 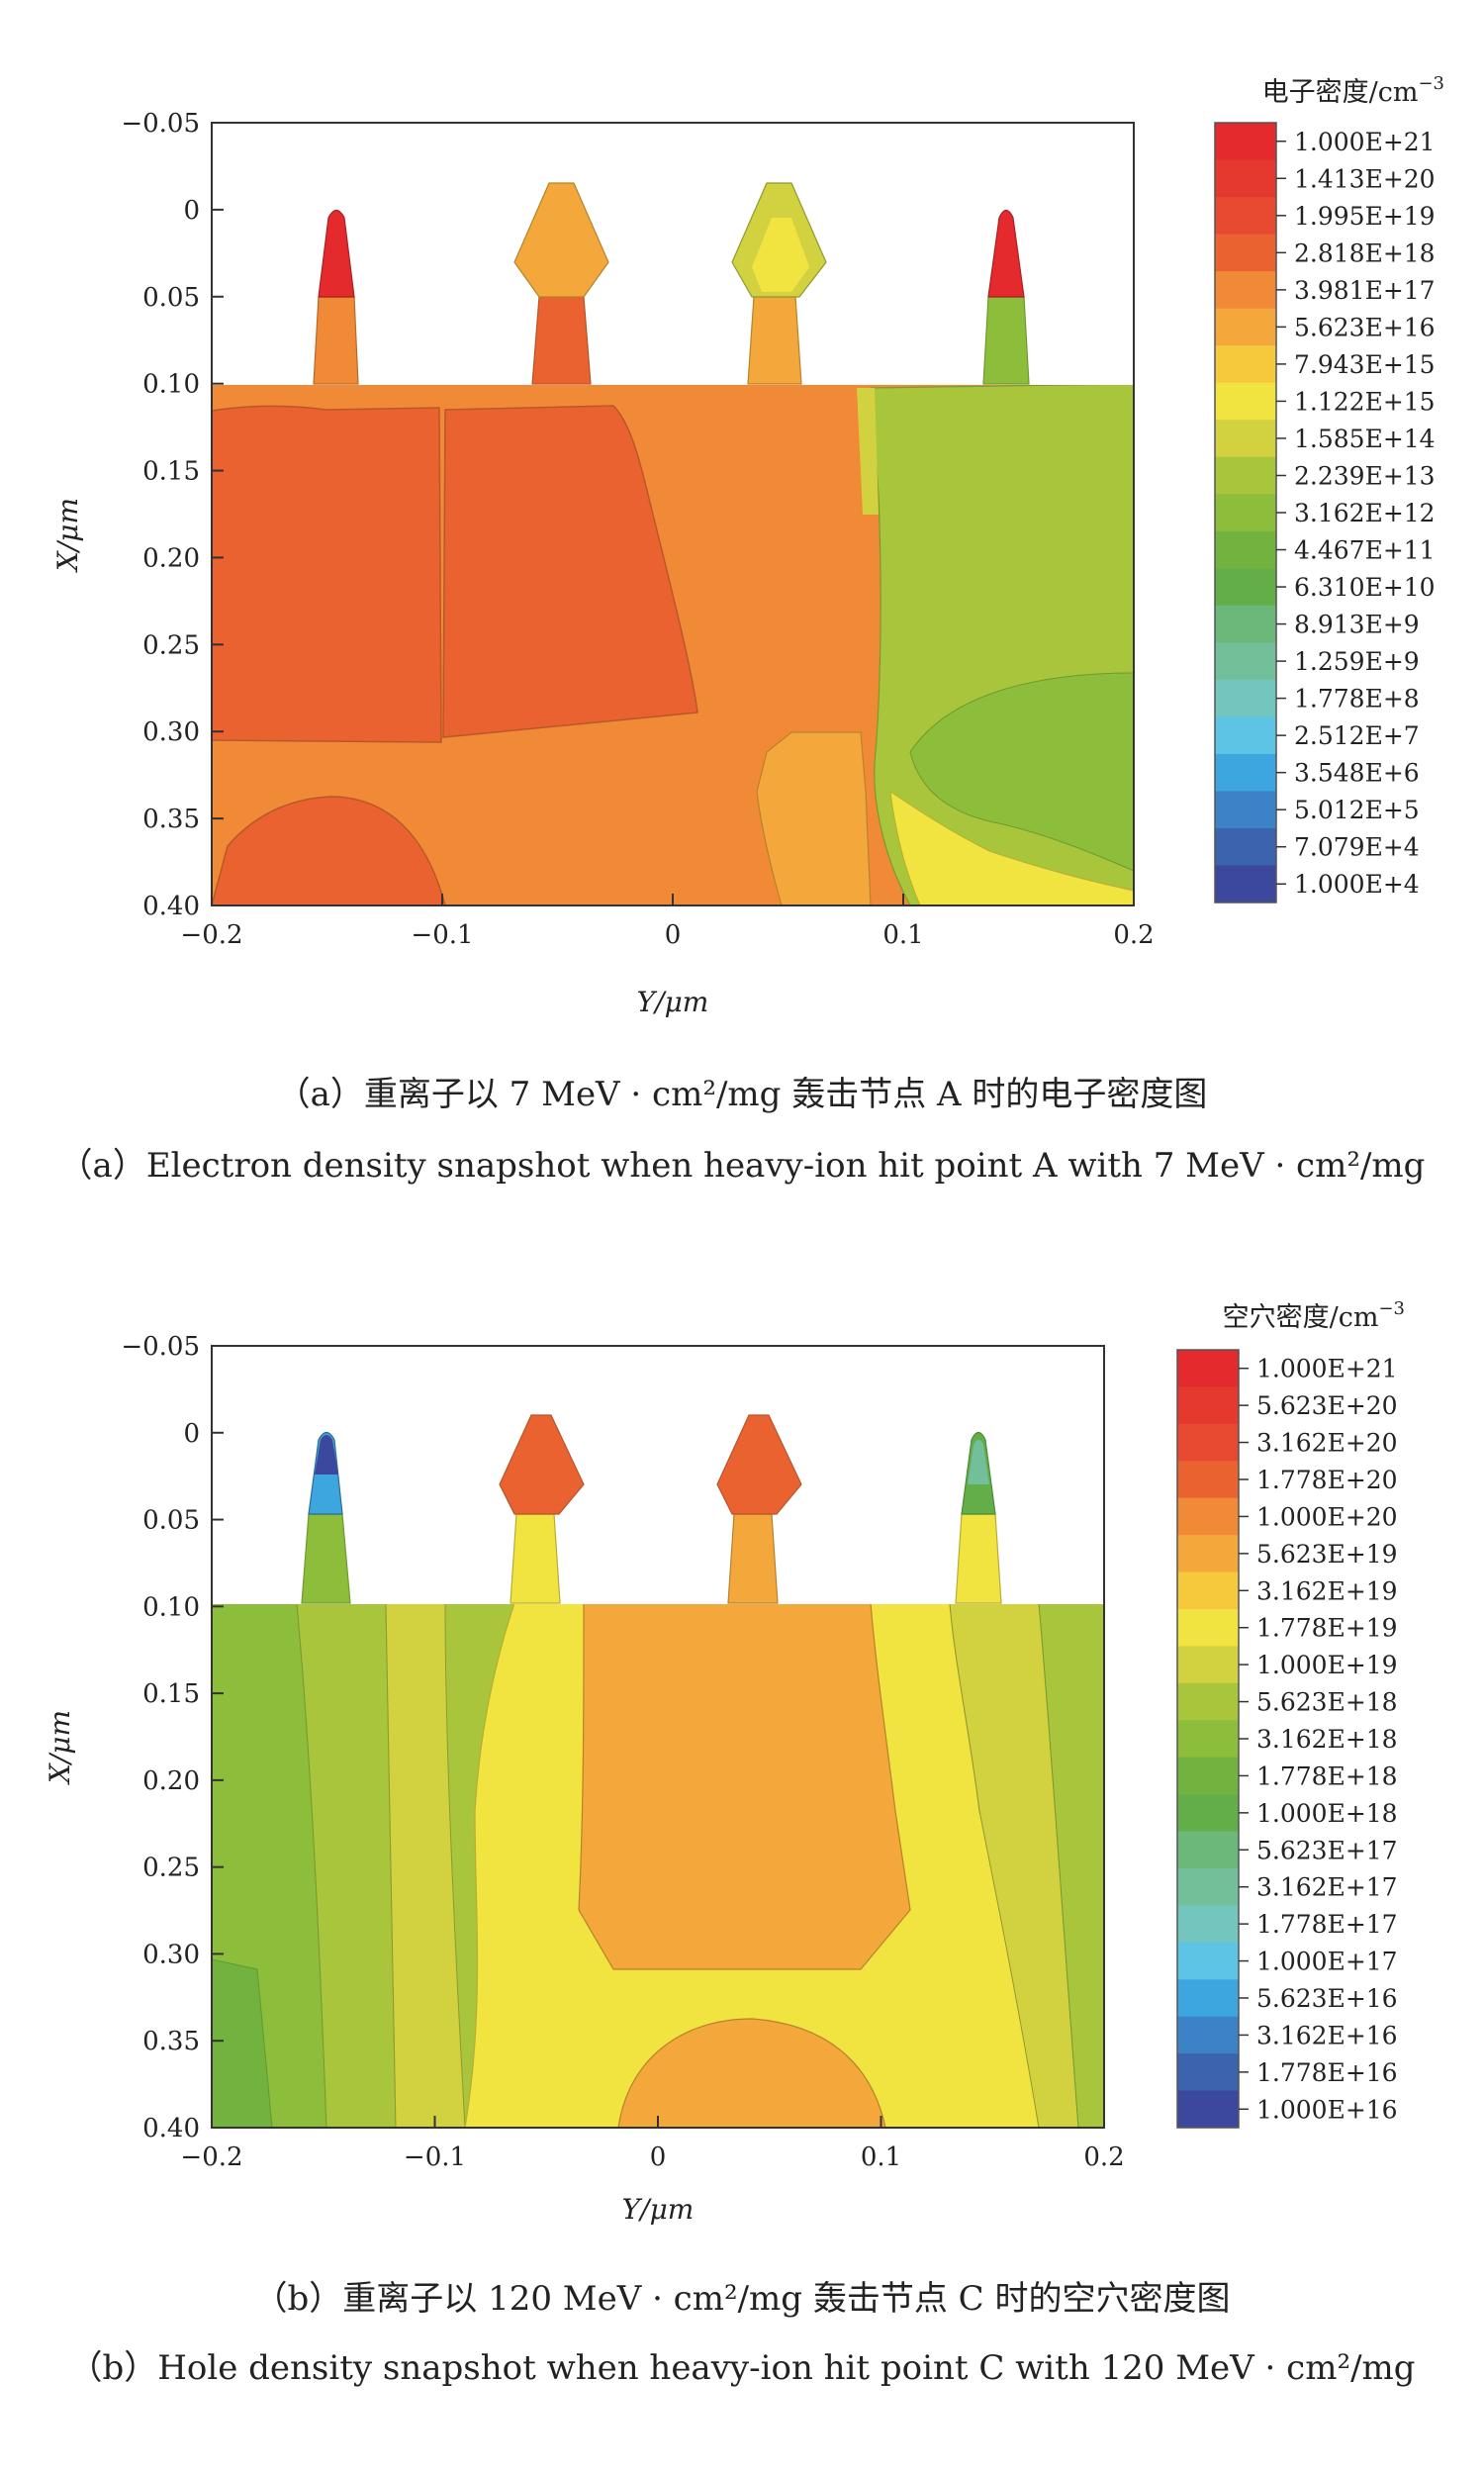 I want to click on legend-label: 1.122E+15, so click(x=1365, y=402).